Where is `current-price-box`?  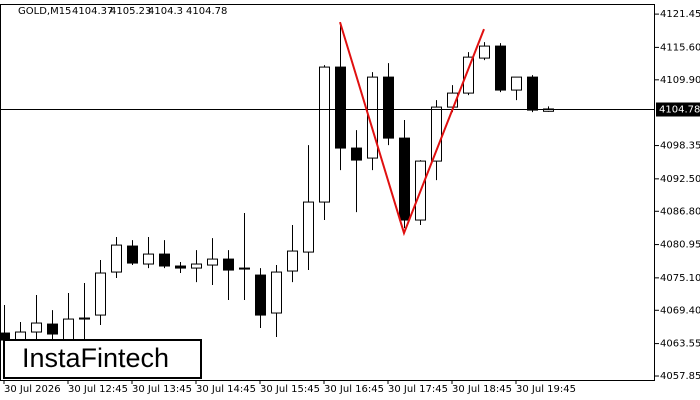
current-price-box is located at coordinates (678, 109).